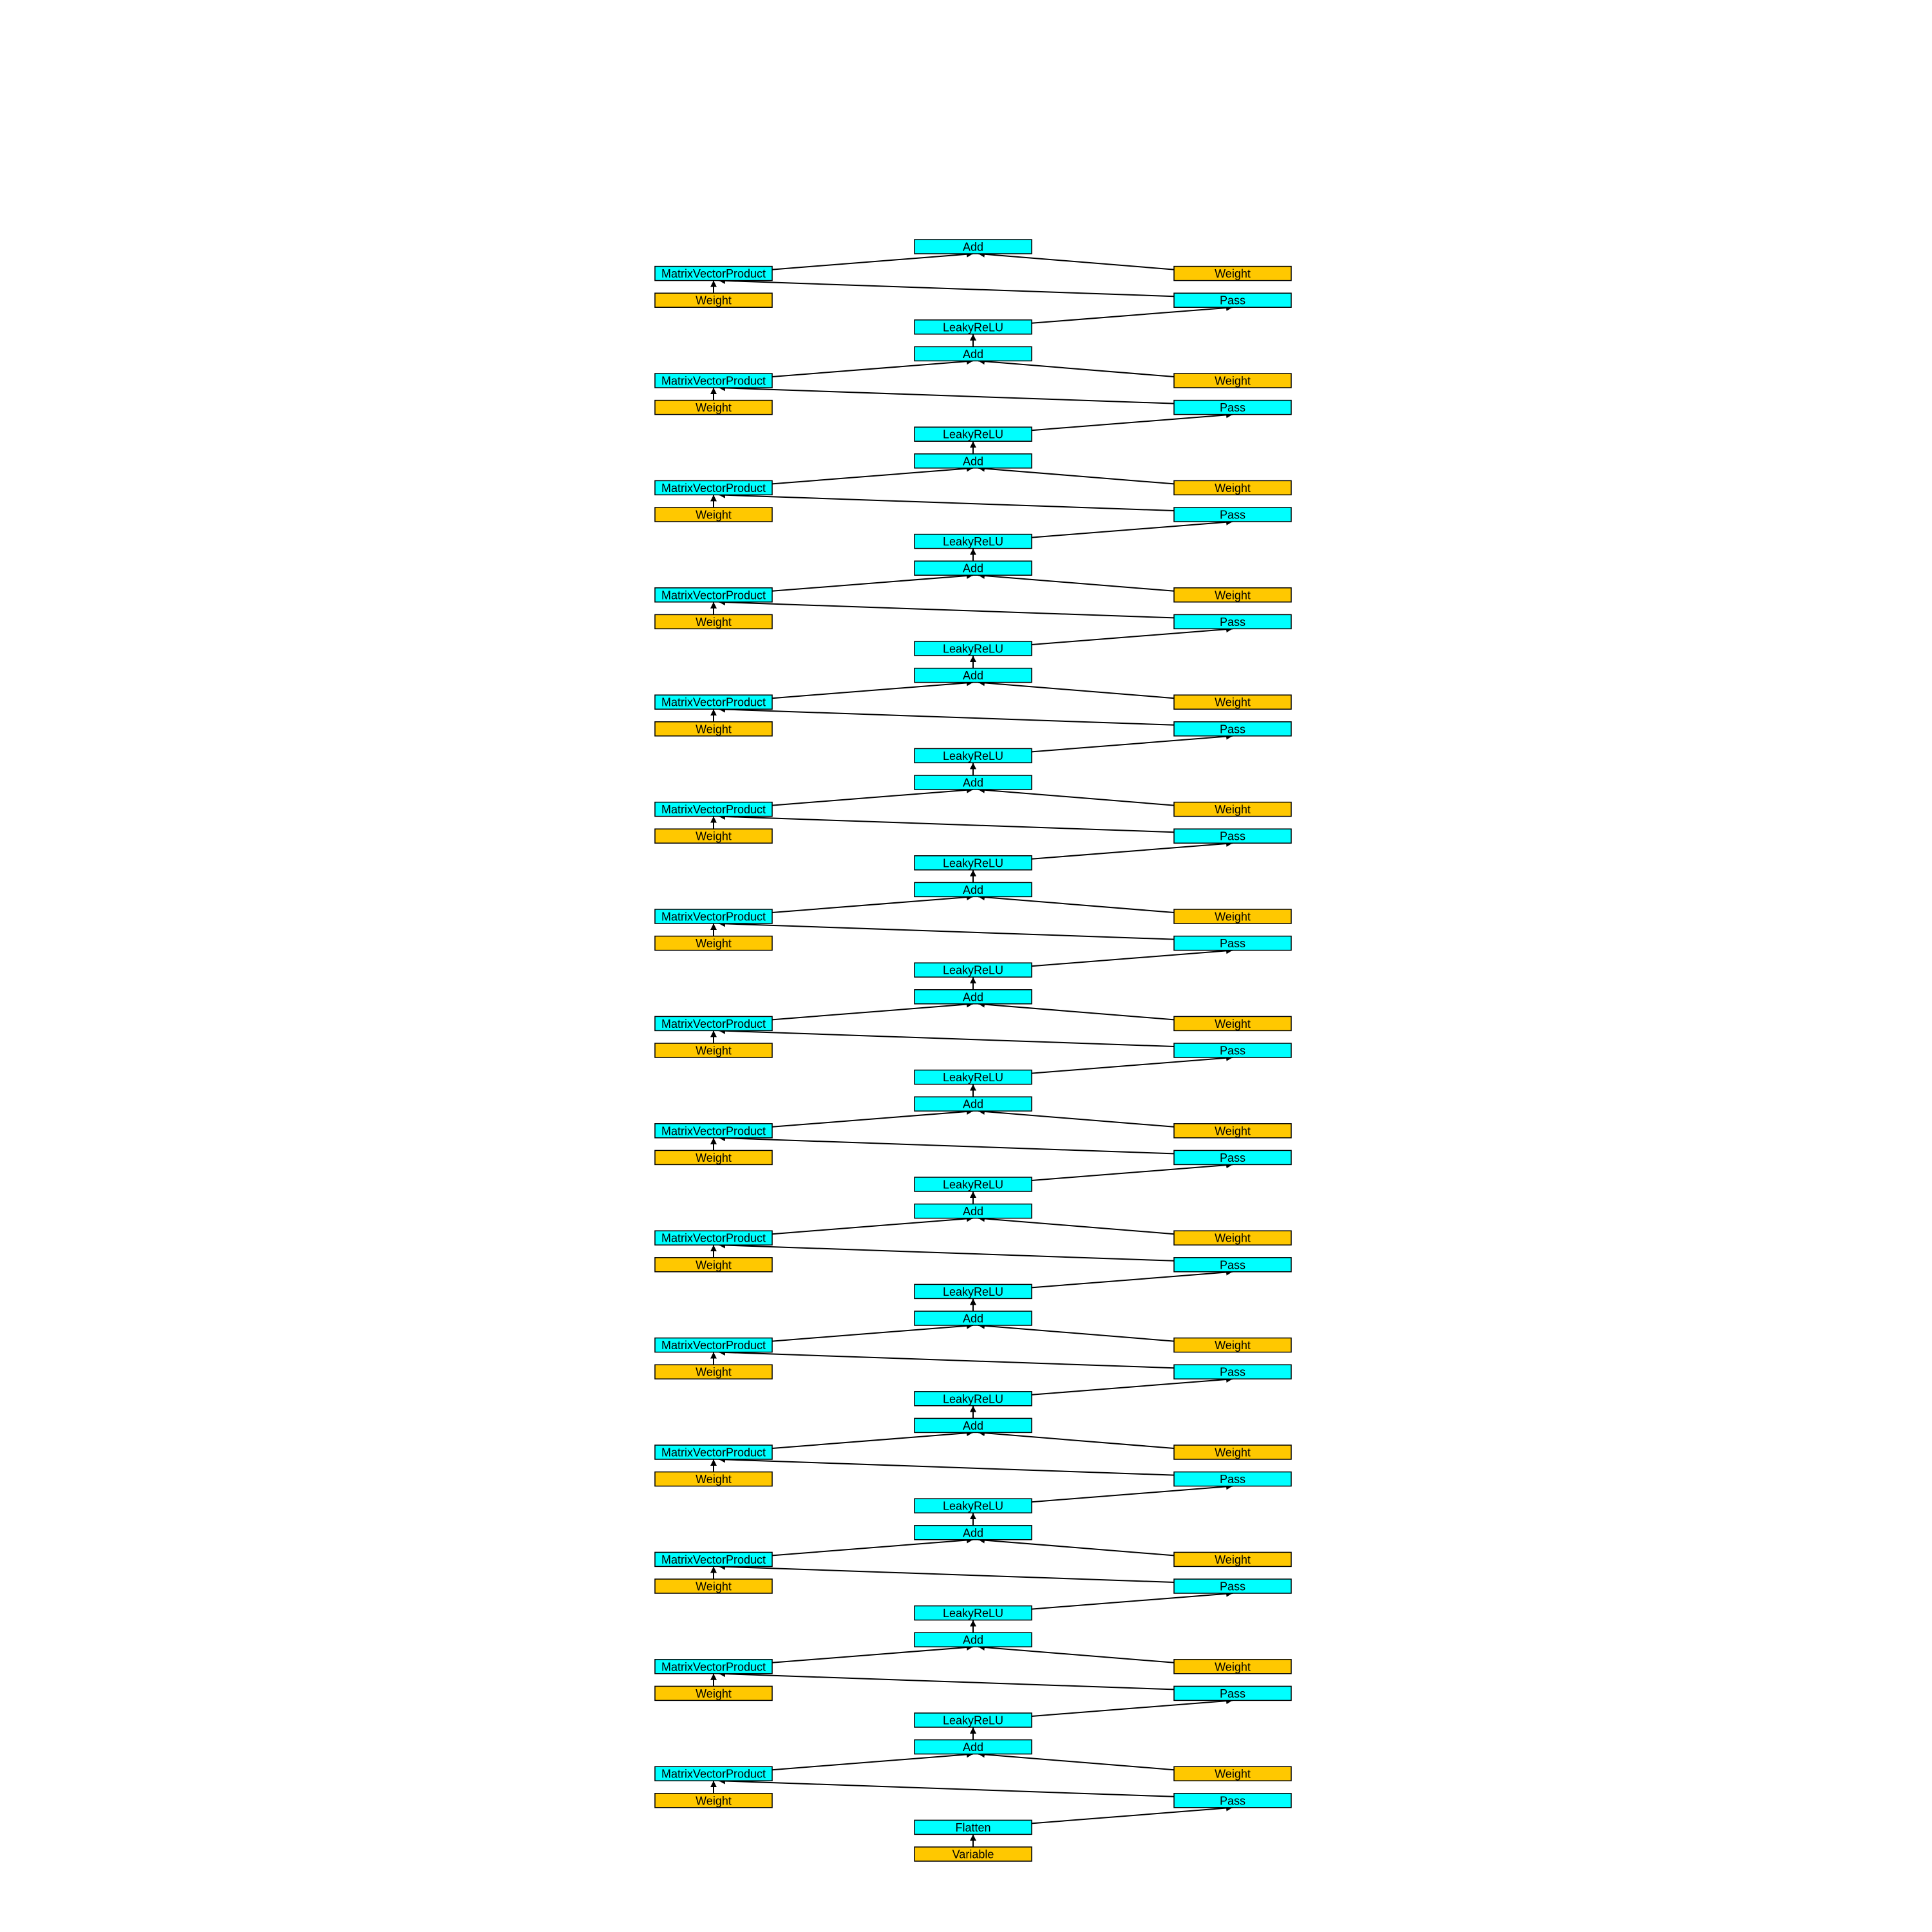 The height and width of the screenshot is (1932, 1932). I want to click on block-15-edge-mvp-to-add, so click(873, 1761).